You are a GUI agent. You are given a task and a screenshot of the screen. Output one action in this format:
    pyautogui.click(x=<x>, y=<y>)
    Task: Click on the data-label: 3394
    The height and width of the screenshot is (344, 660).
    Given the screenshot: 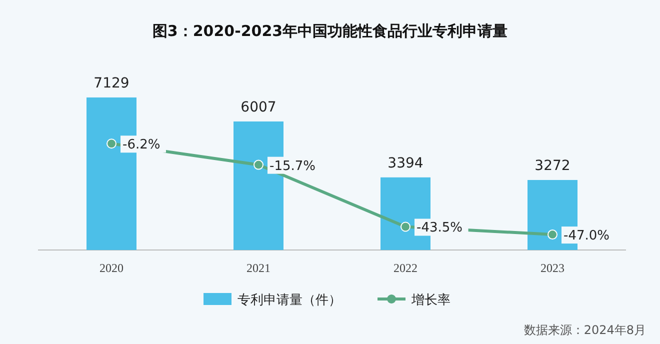 What is the action you would take?
    pyautogui.click(x=406, y=163)
    